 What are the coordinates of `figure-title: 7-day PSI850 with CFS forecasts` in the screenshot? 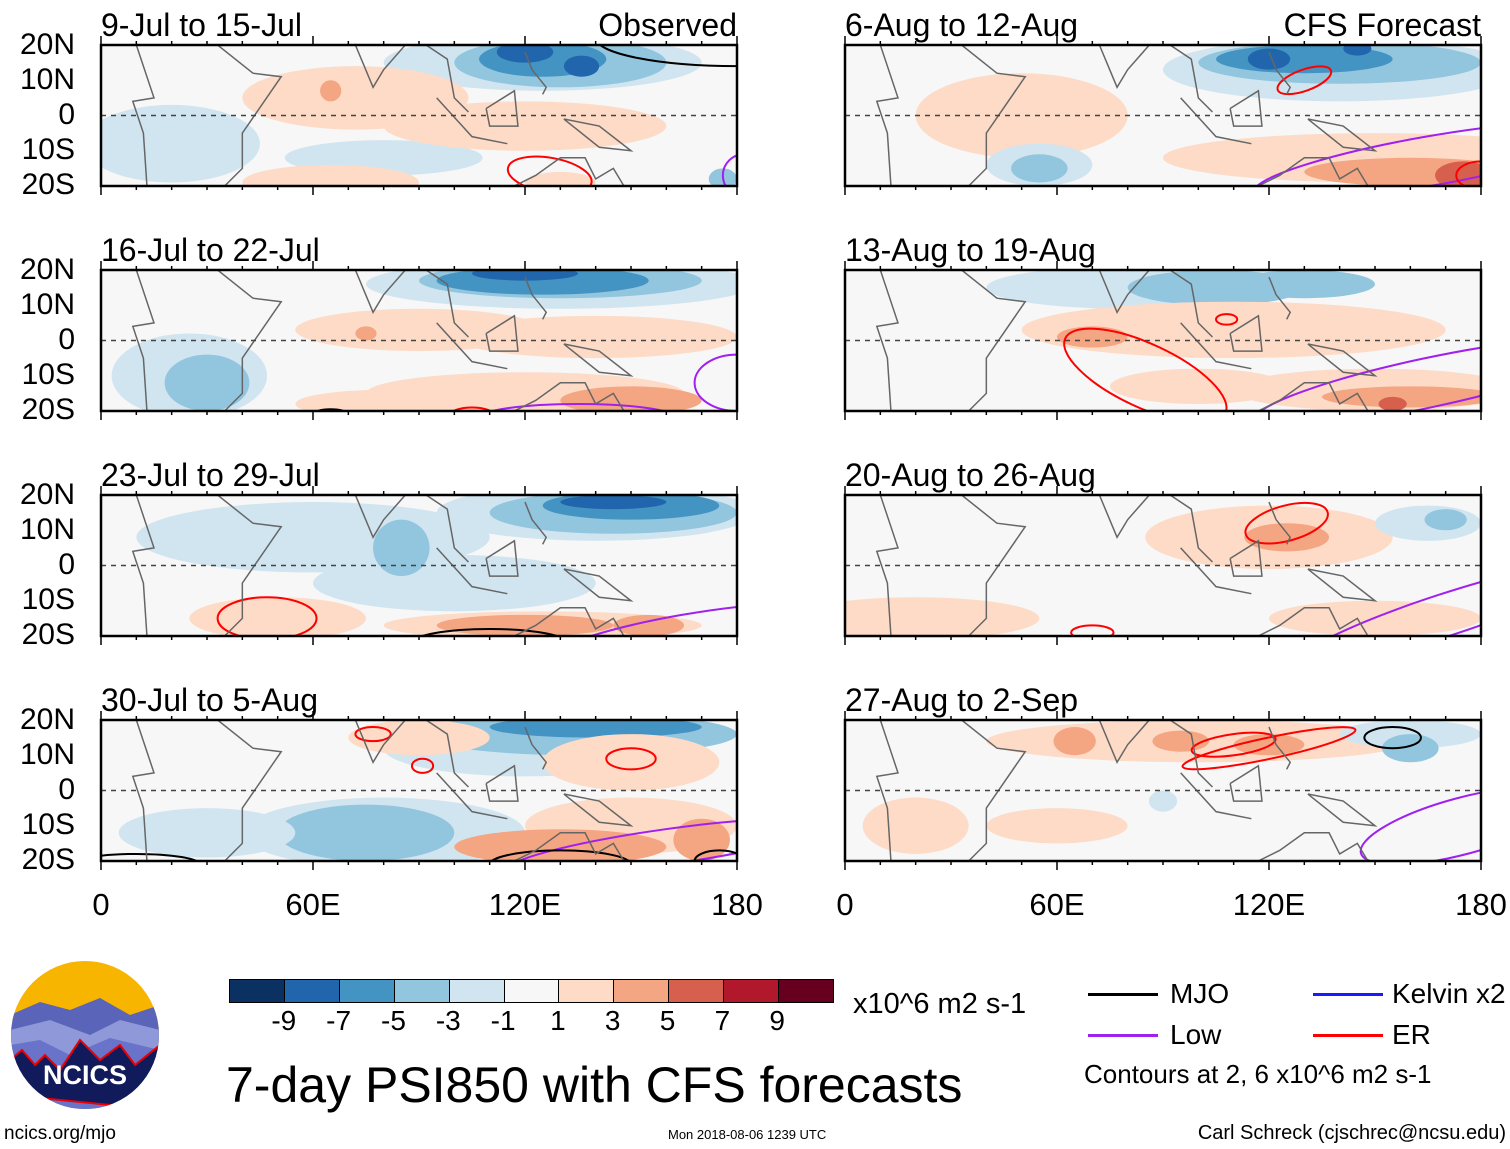 It's located at (594, 1085).